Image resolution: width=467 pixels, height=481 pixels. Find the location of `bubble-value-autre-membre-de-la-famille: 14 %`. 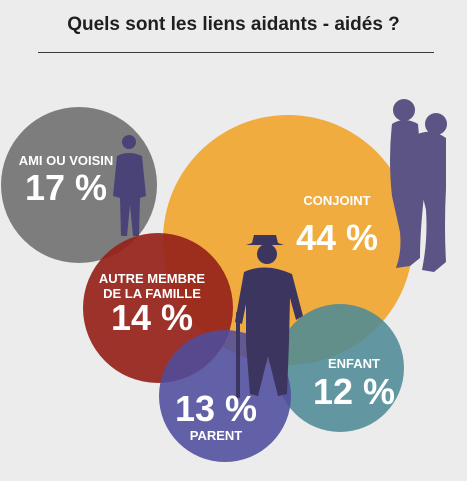

bubble-value-autre-membre-de-la-famille: 14 % is located at coordinates (152, 317).